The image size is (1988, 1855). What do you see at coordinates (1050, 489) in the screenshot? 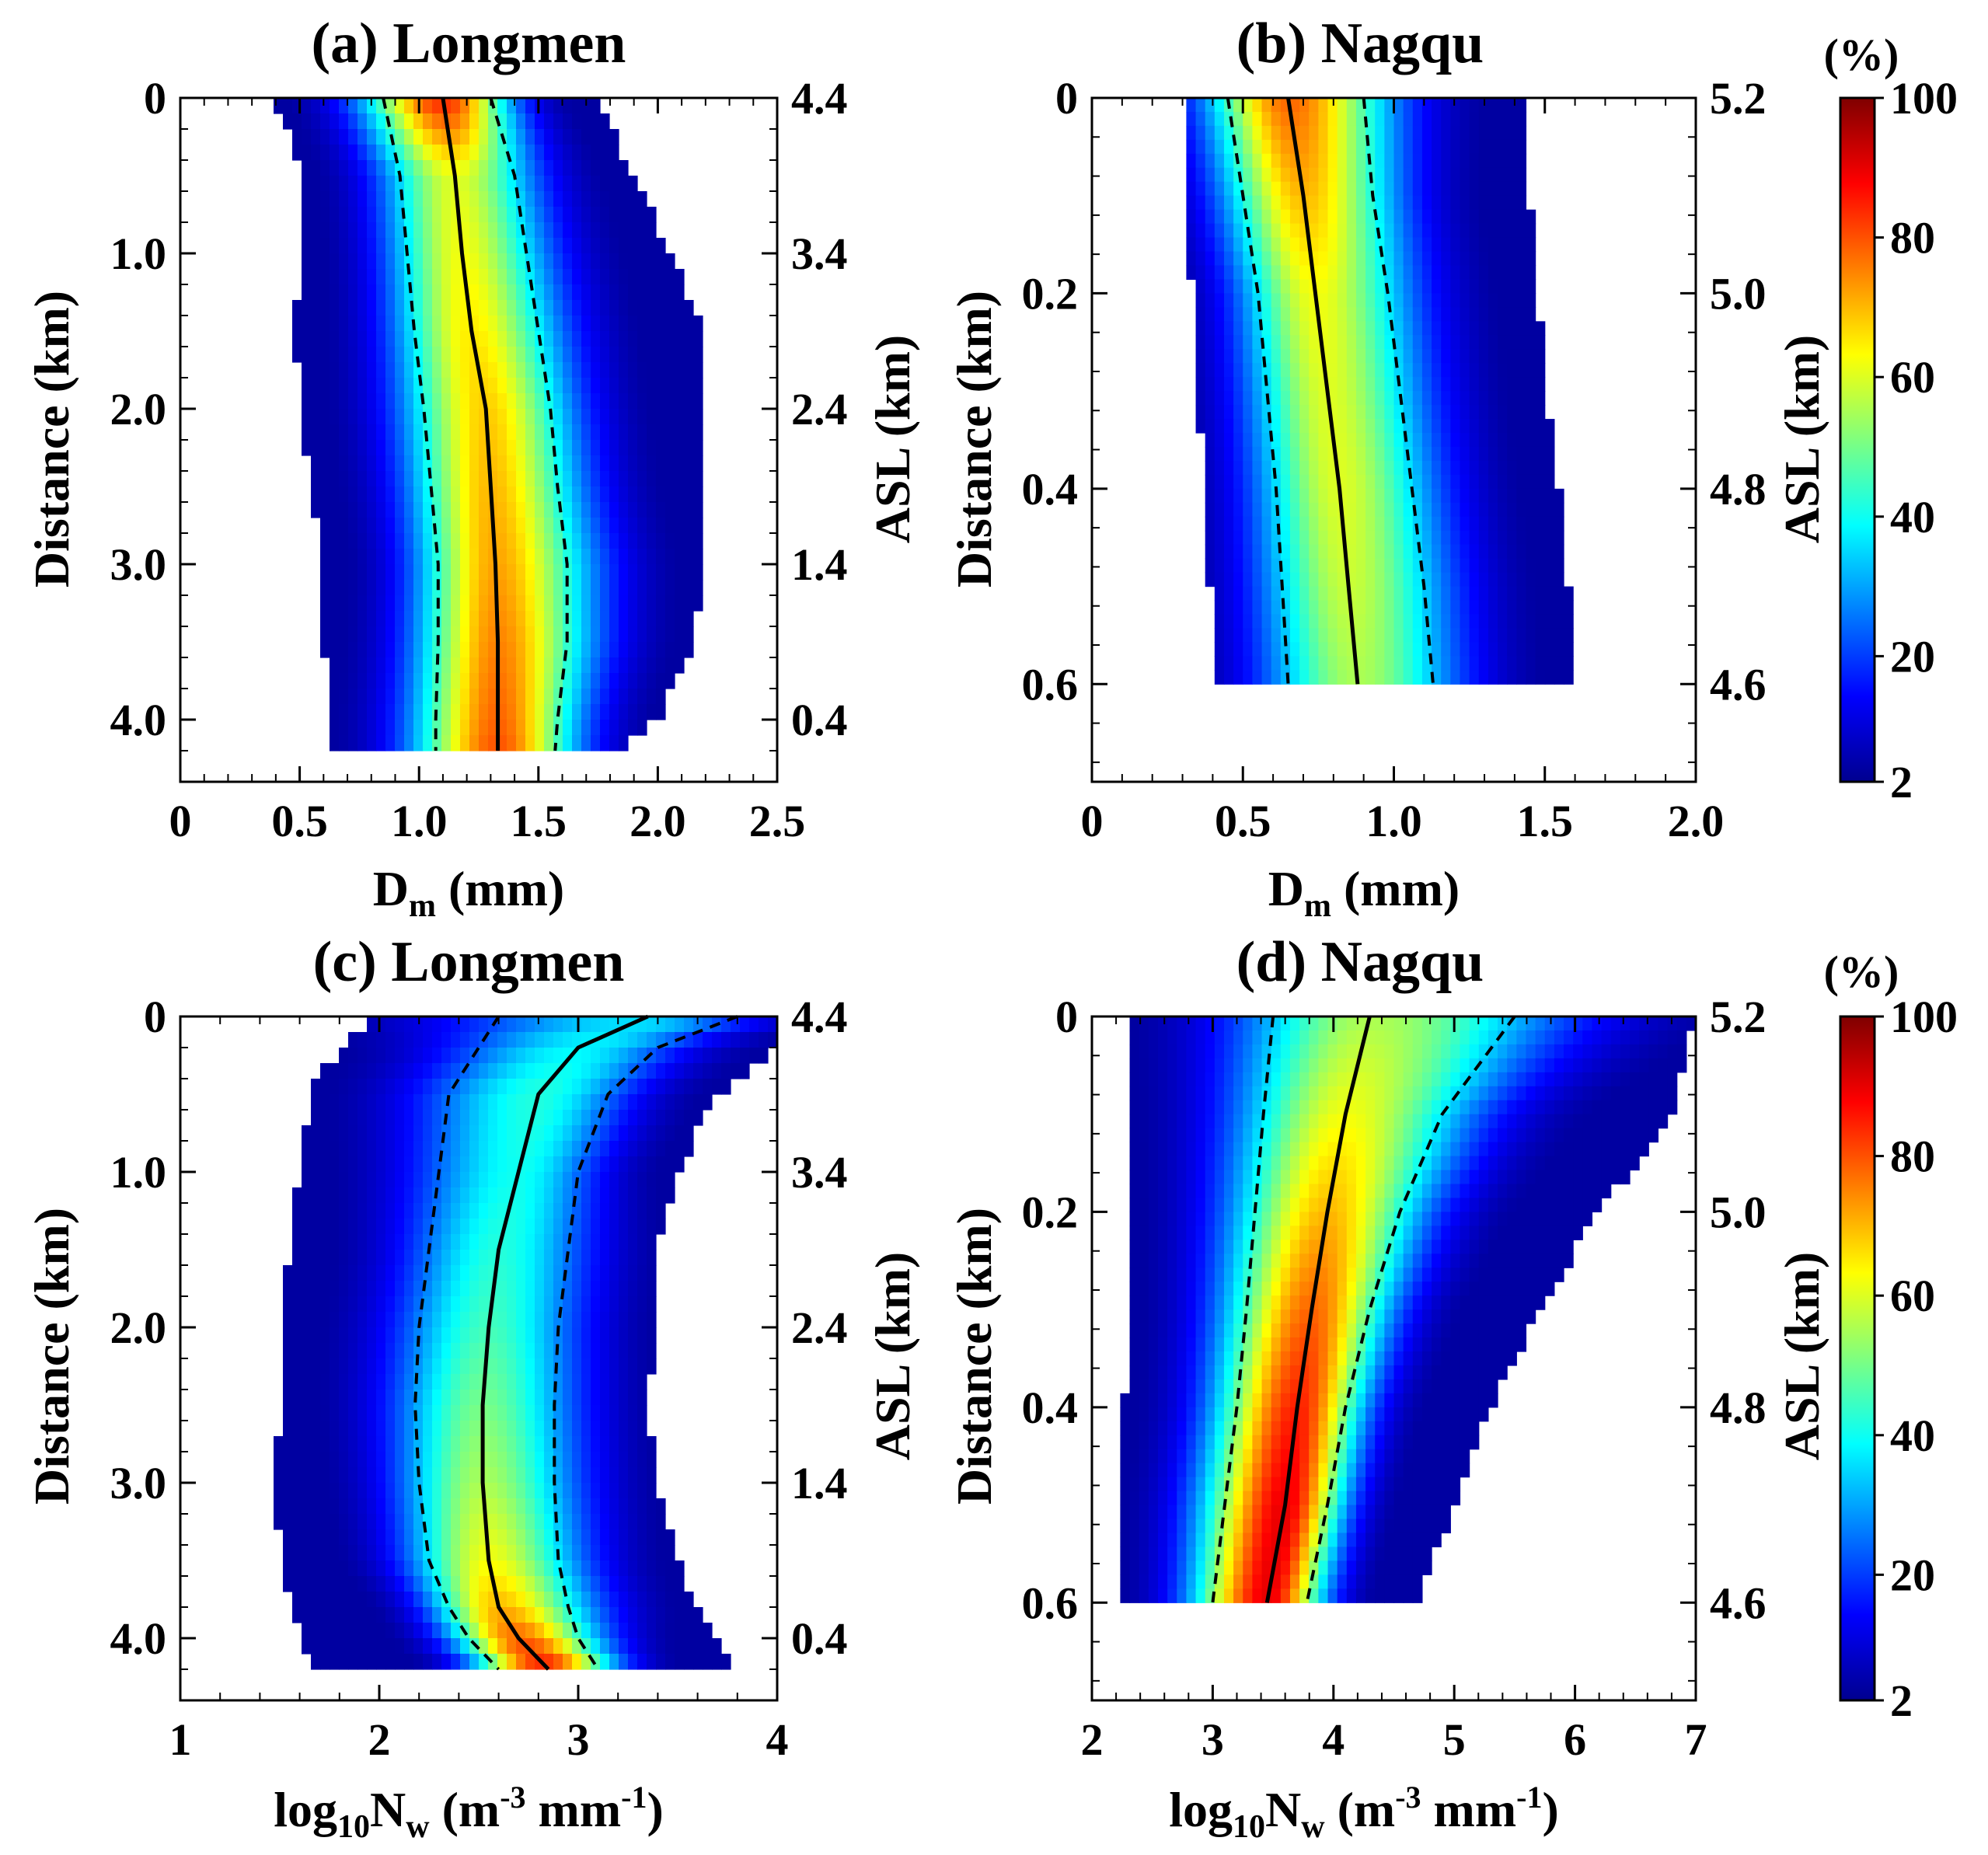
I see `y-tick-label: 0.4` at bounding box center [1050, 489].